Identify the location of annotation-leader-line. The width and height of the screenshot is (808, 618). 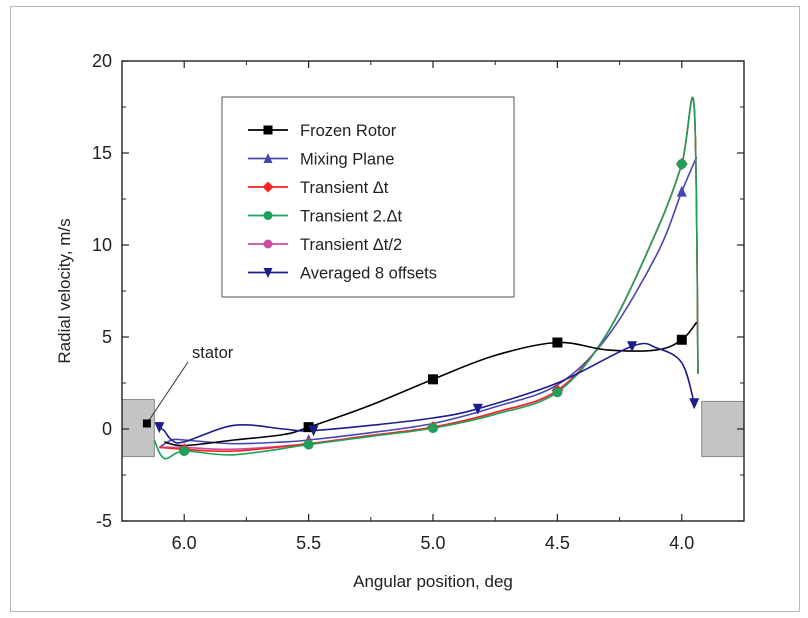
(168, 391).